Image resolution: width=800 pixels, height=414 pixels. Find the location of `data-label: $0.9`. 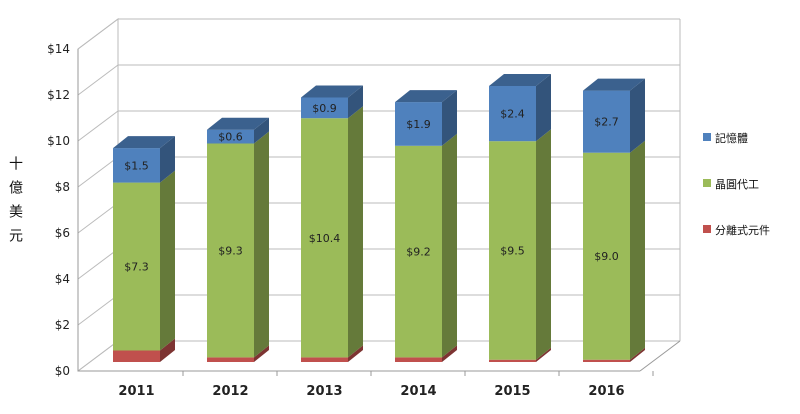

data-label: $0.9 is located at coordinates (324, 108).